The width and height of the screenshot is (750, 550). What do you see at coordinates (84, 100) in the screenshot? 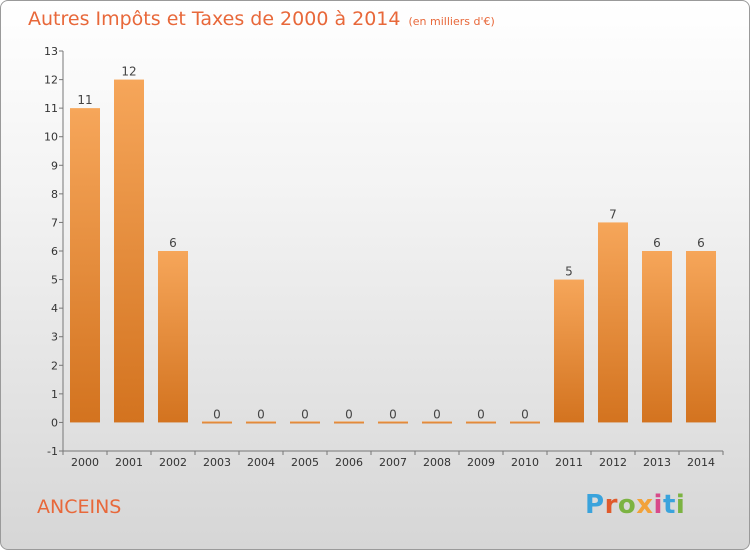
I see `bar-value-label: 11` at bounding box center [84, 100].